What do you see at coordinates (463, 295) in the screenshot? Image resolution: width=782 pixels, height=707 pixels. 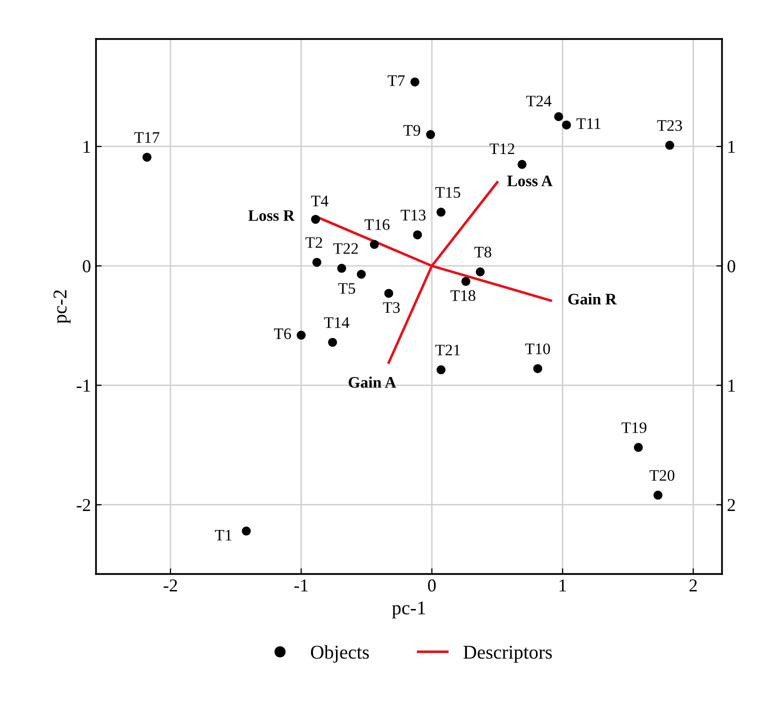 I see `annotation: T18` at bounding box center [463, 295].